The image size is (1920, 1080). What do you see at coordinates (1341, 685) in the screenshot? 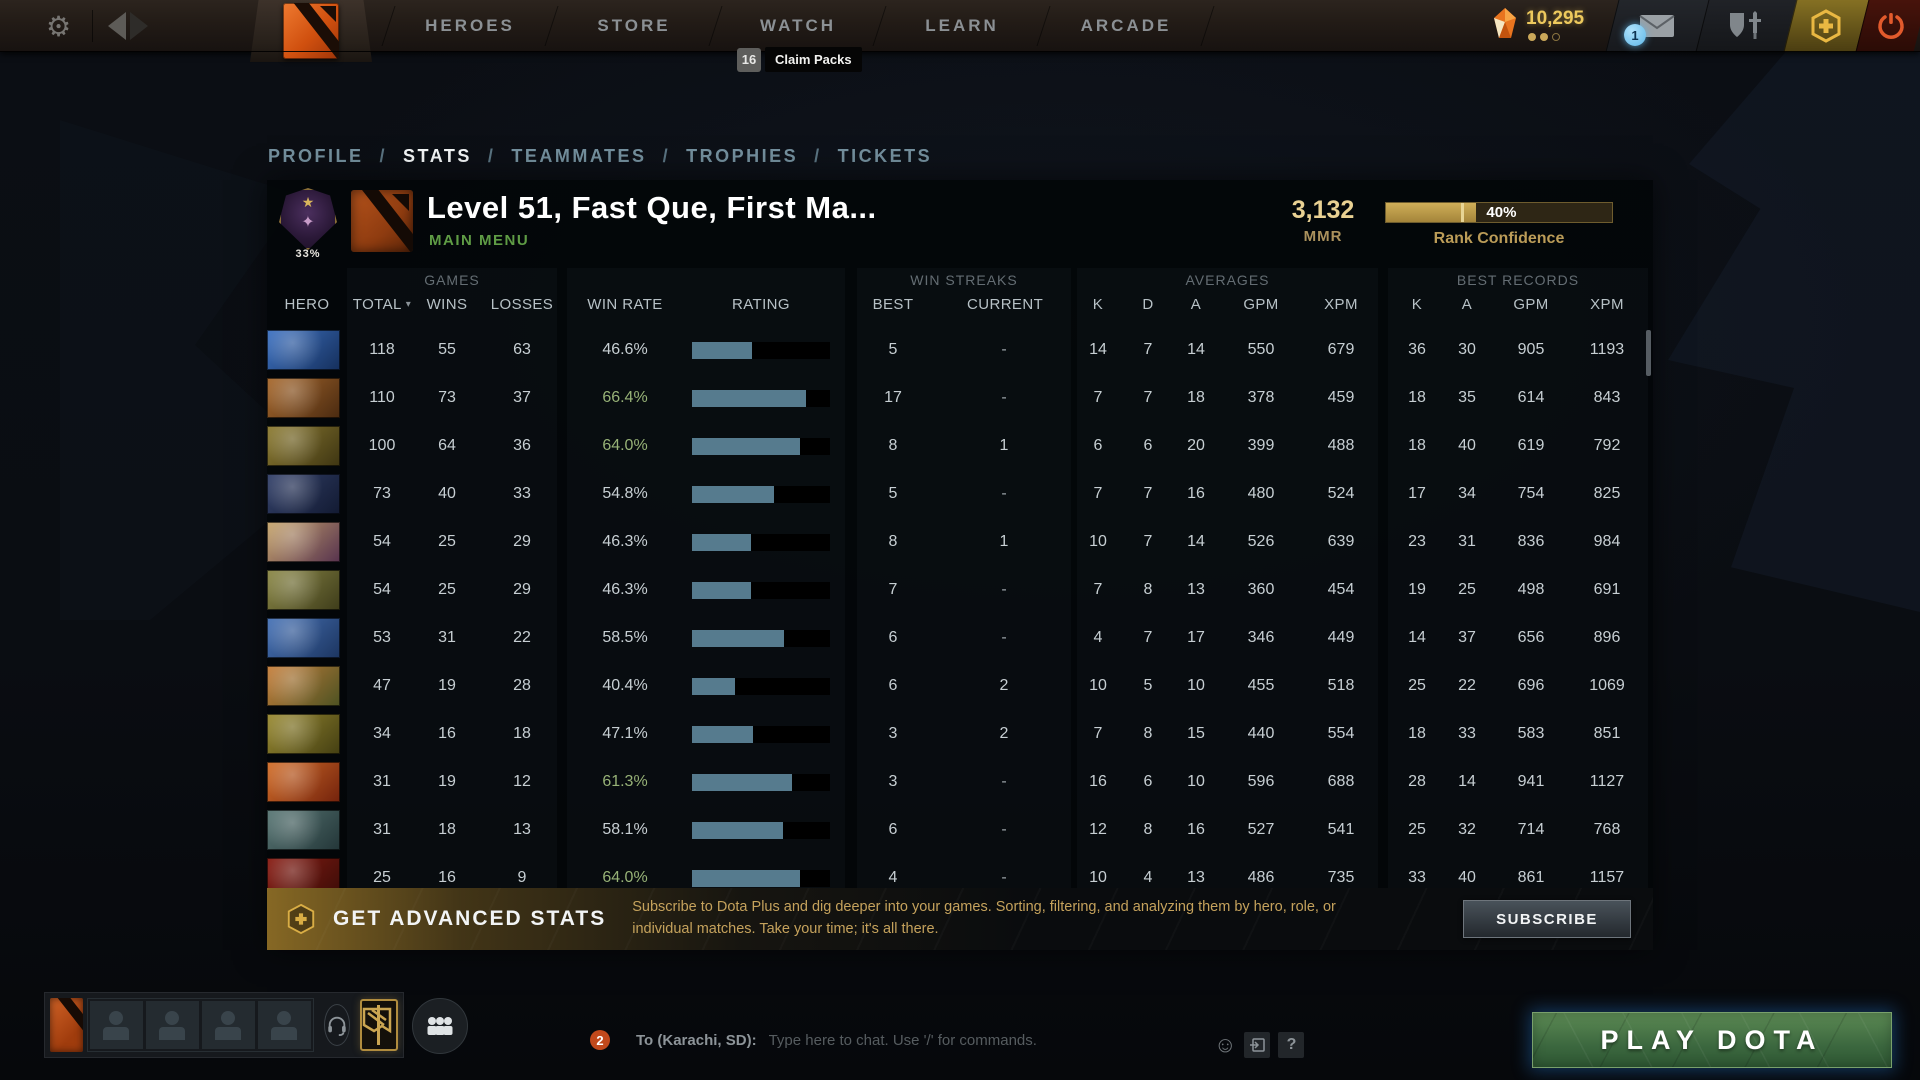
I see `stat-cell: 518` at bounding box center [1341, 685].